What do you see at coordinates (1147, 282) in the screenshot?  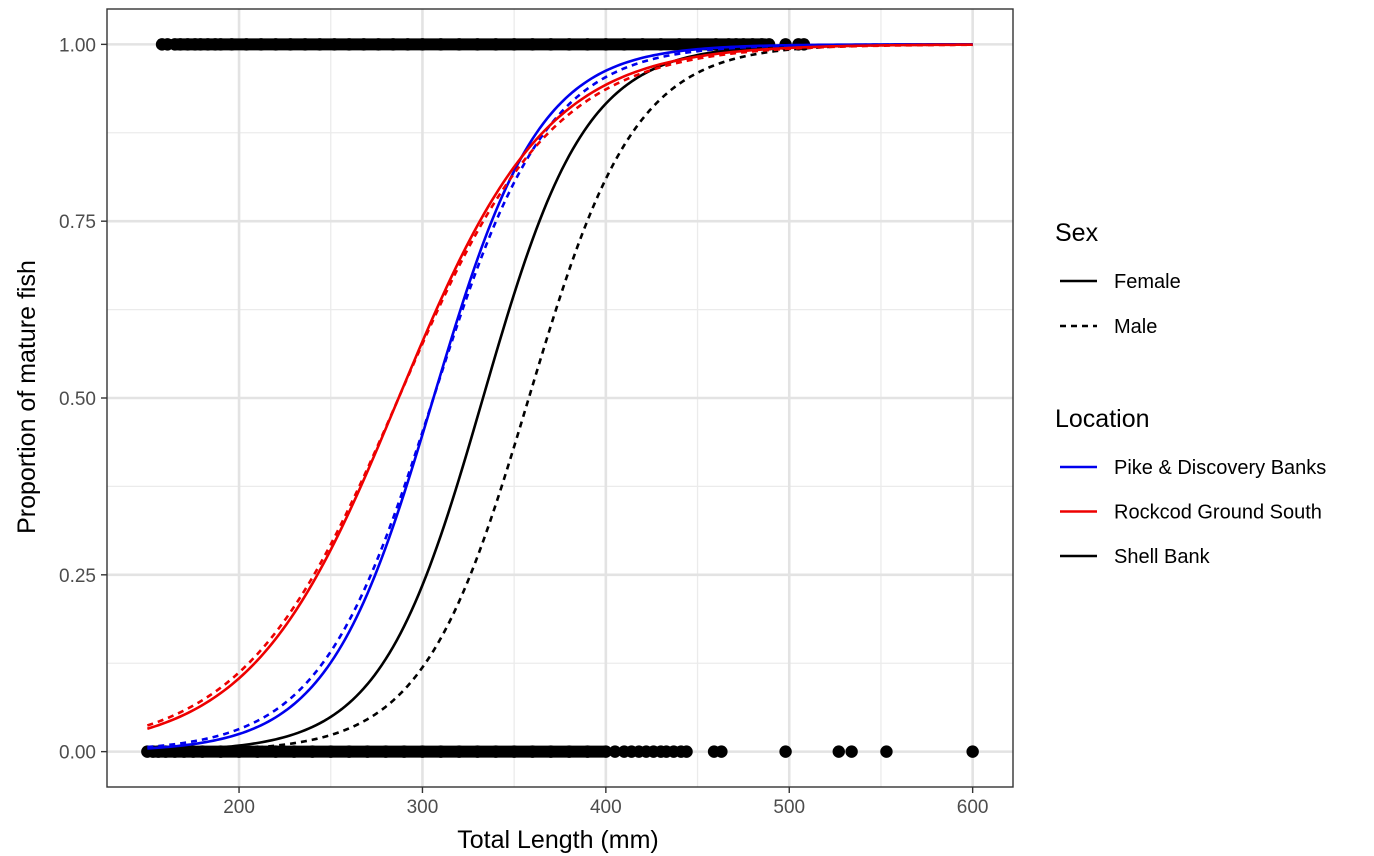 I see `legend-label-female: Female` at bounding box center [1147, 282].